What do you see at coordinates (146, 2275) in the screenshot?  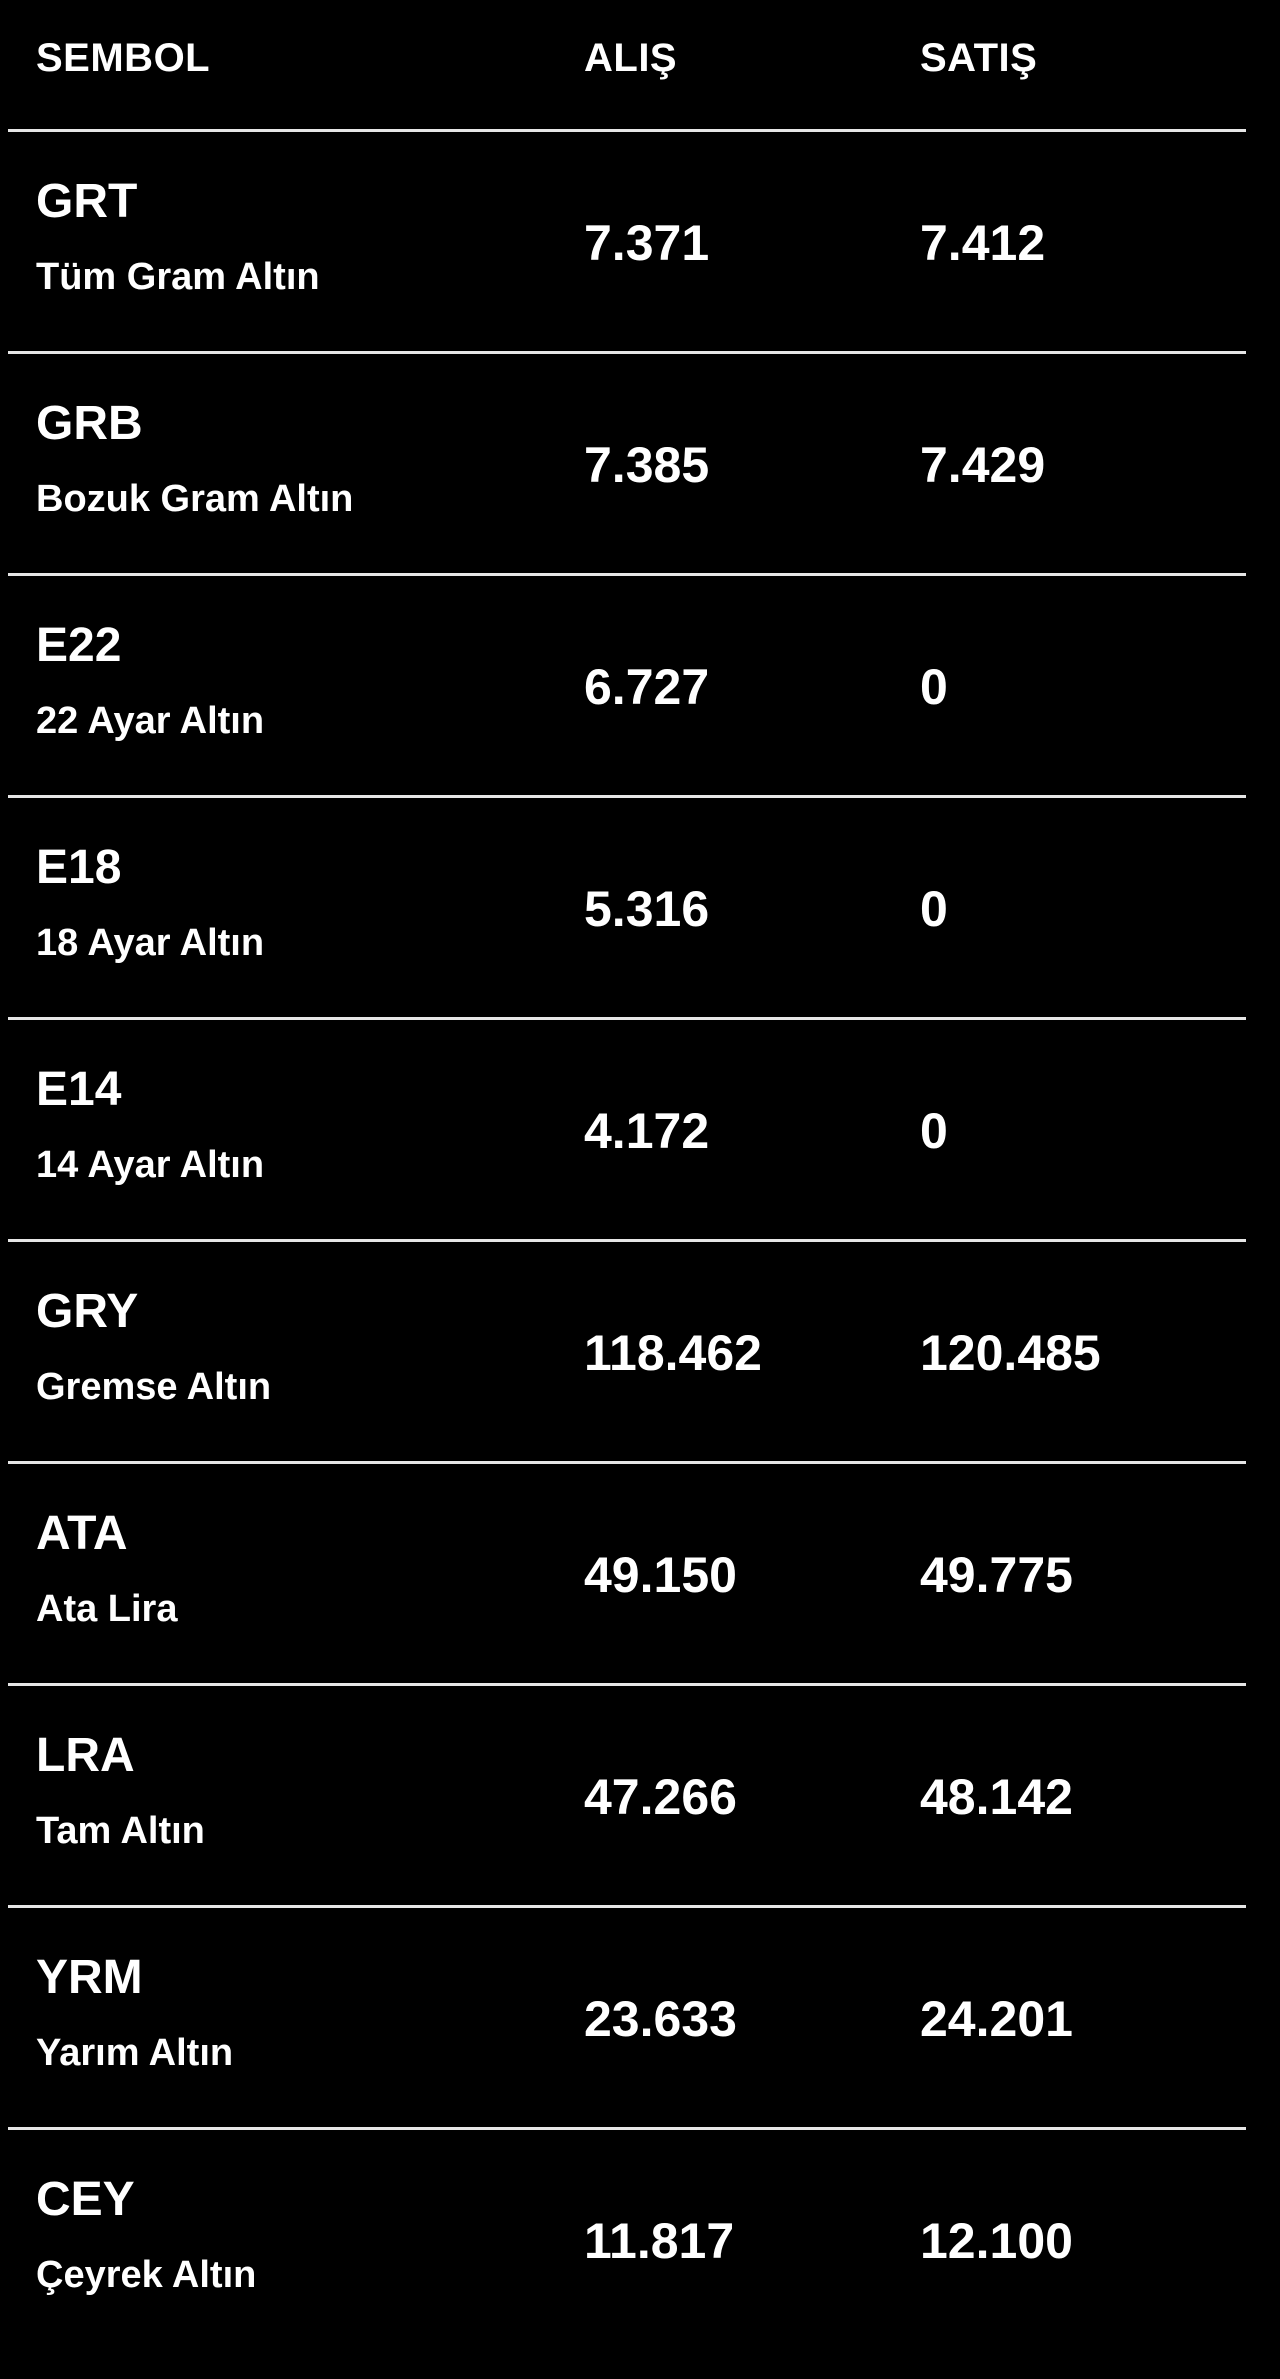 I see `row-name: Çeyrek Altın` at bounding box center [146, 2275].